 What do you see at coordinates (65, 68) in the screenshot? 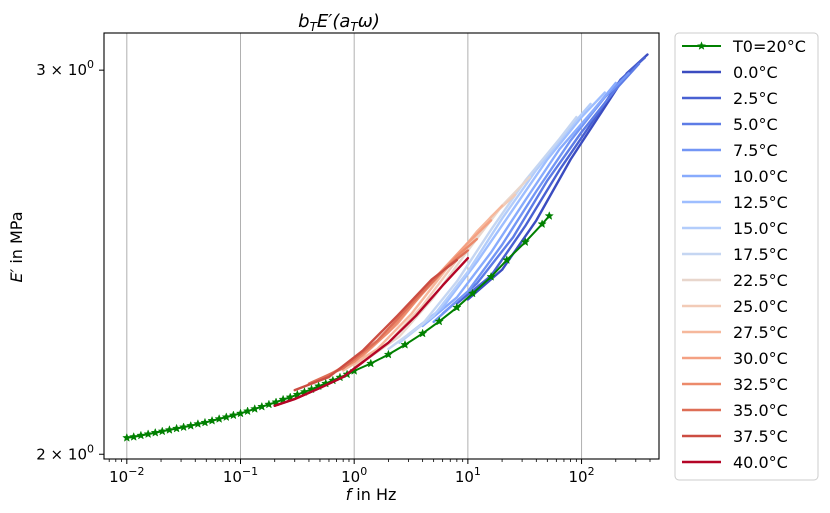
I see `y-tick-label: 3 × 100` at bounding box center [65, 68].